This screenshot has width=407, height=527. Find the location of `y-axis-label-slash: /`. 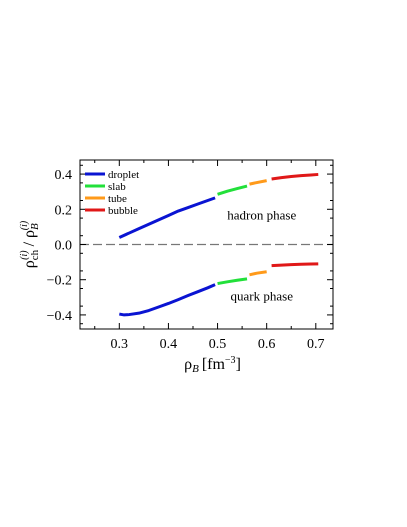

y-axis-label-slash: / is located at coordinates (29, 244).